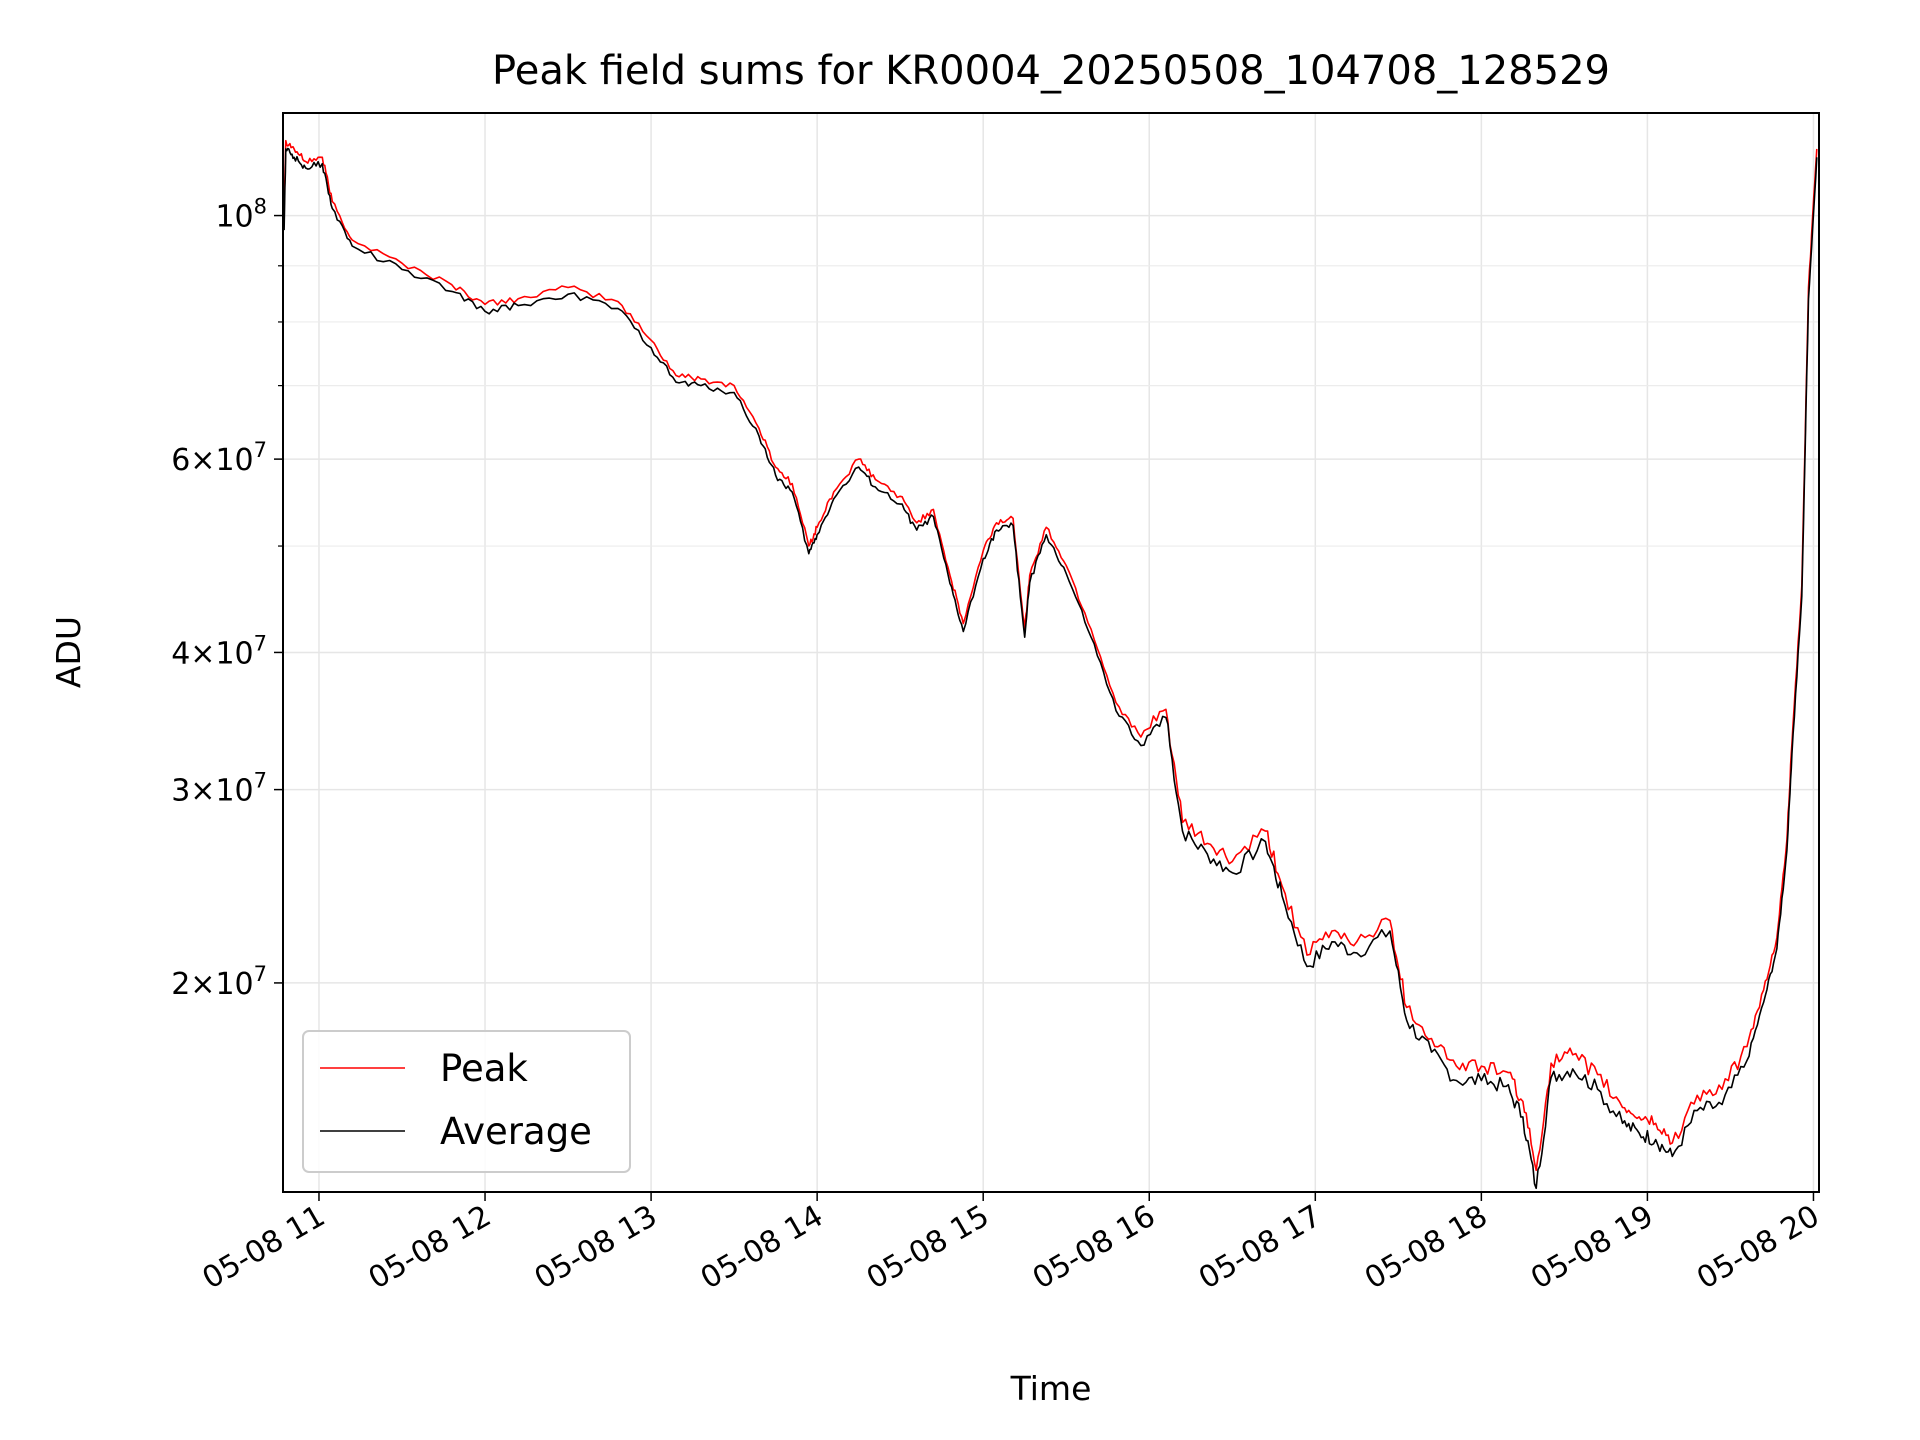  I want to click on y-tick-label: 6×107, so click(219, 458).